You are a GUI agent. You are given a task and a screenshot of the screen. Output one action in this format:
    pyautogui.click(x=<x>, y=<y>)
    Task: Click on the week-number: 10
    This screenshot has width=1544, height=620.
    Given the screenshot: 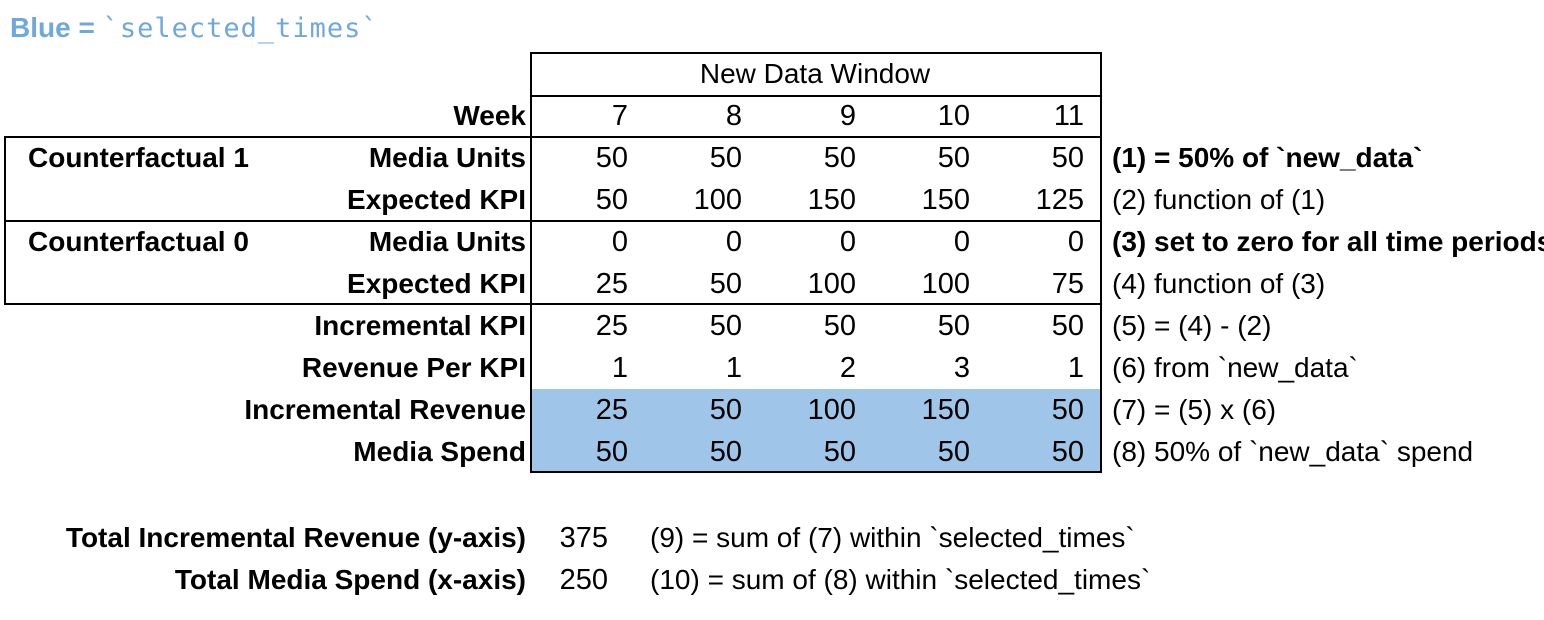 What is the action you would take?
    pyautogui.click(x=953, y=116)
    